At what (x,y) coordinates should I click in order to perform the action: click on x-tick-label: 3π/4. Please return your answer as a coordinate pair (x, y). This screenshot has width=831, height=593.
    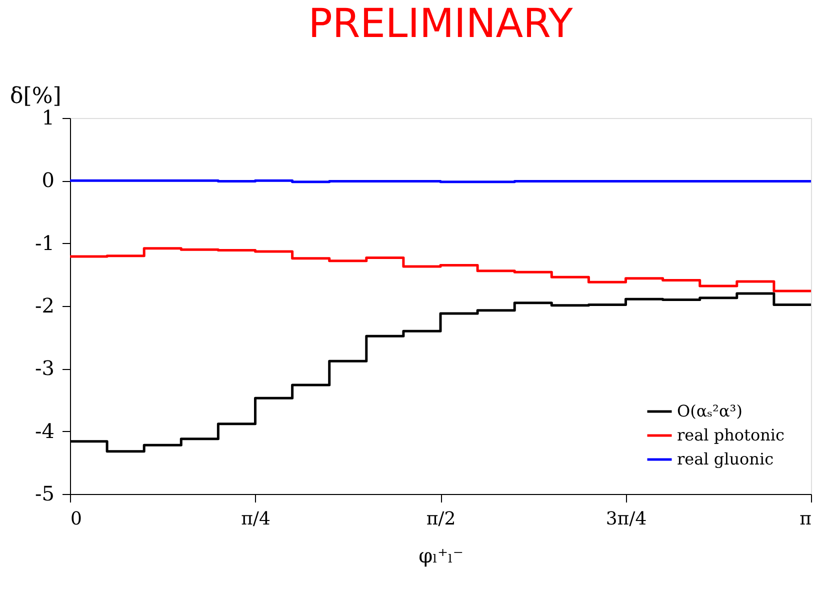
    Looking at the image, I should click on (626, 519).